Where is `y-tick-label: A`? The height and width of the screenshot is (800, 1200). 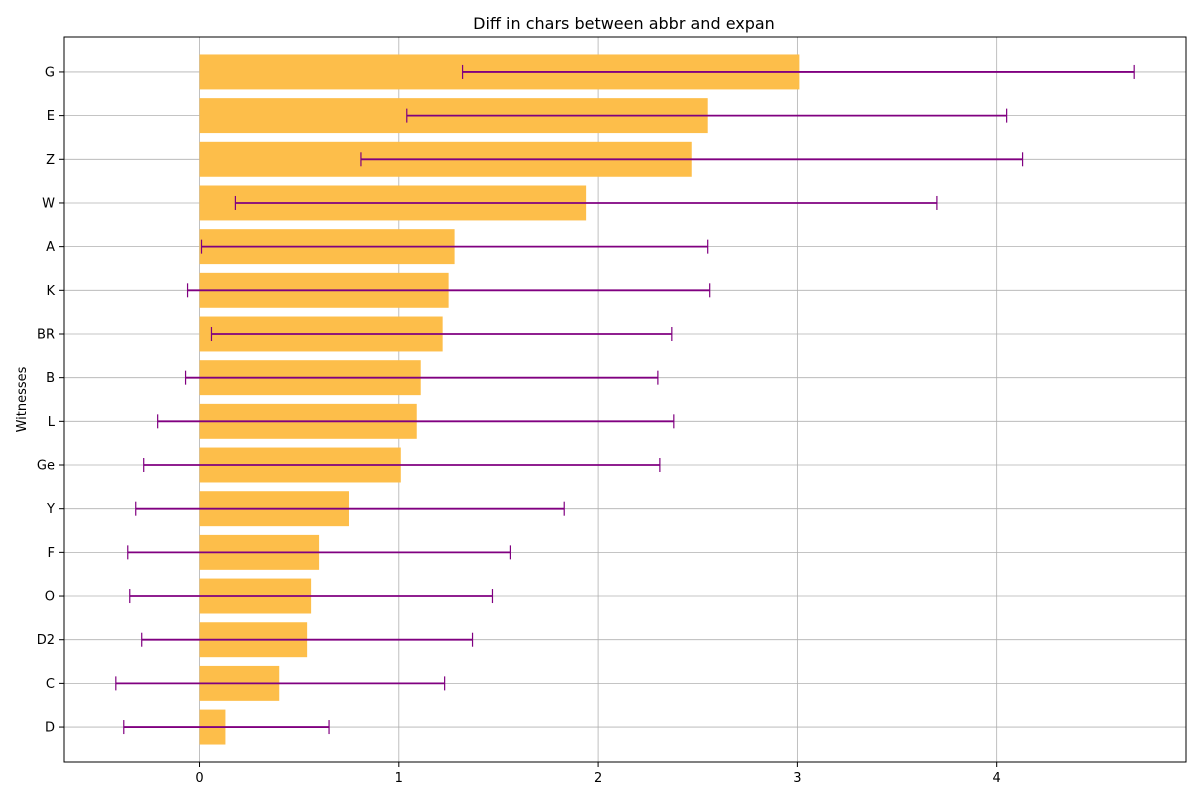 y-tick-label: A is located at coordinates (50, 247).